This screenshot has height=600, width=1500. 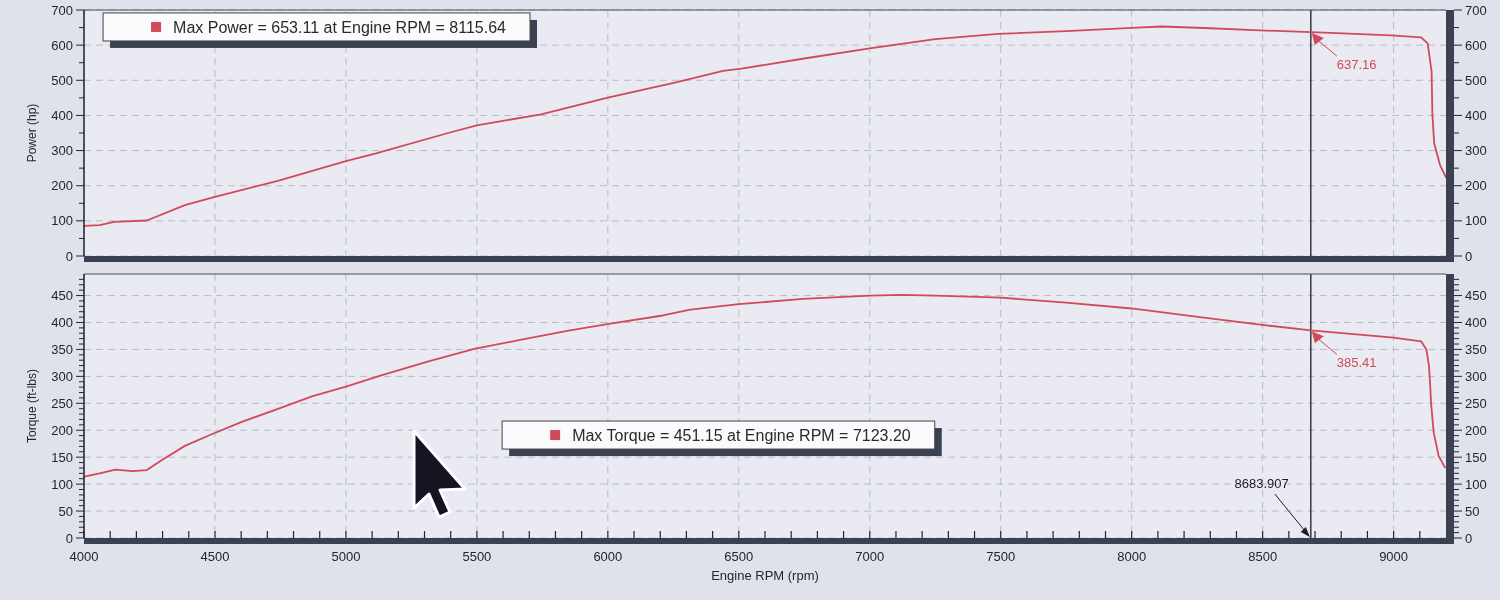 What do you see at coordinates (1476, 80) in the screenshot?
I see `y2-tick-label: 500` at bounding box center [1476, 80].